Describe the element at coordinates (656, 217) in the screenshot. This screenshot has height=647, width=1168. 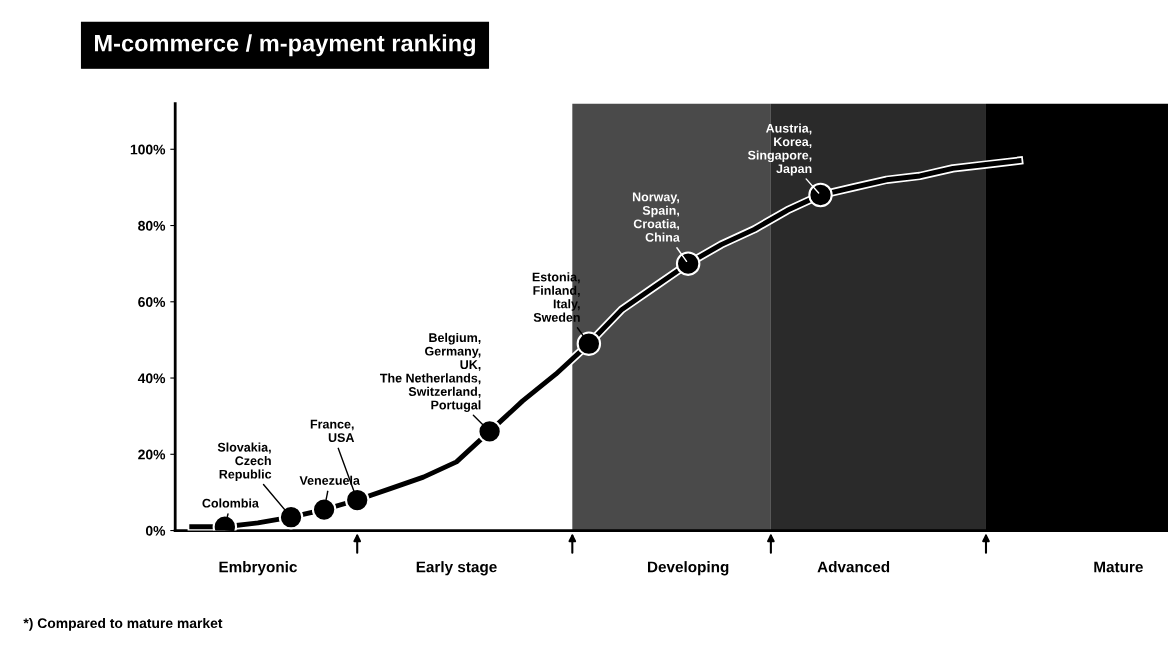
I see `series-label: Norway, Spain, Croatia, China` at that location.